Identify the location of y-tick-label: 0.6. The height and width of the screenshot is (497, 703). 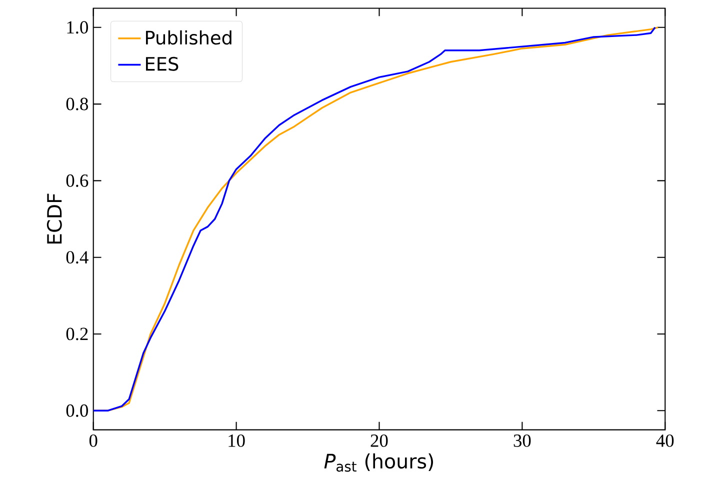
(77, 180).